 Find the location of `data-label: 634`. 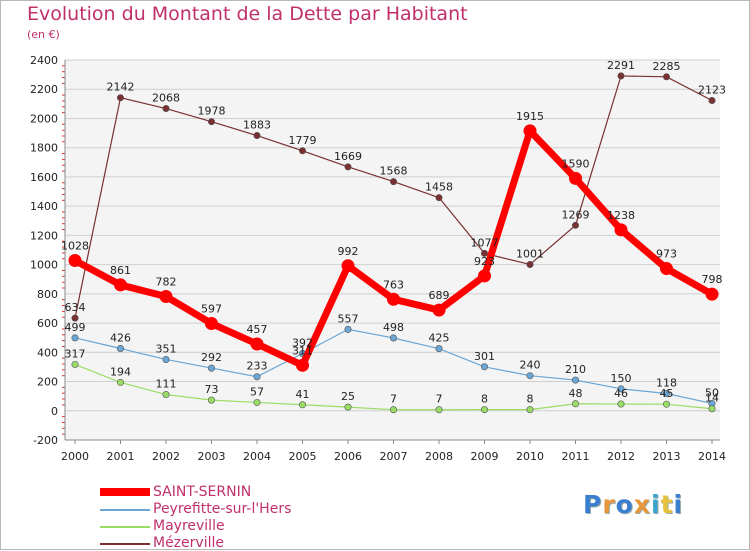

data-label: 634 is located at coordinates (75, 307).